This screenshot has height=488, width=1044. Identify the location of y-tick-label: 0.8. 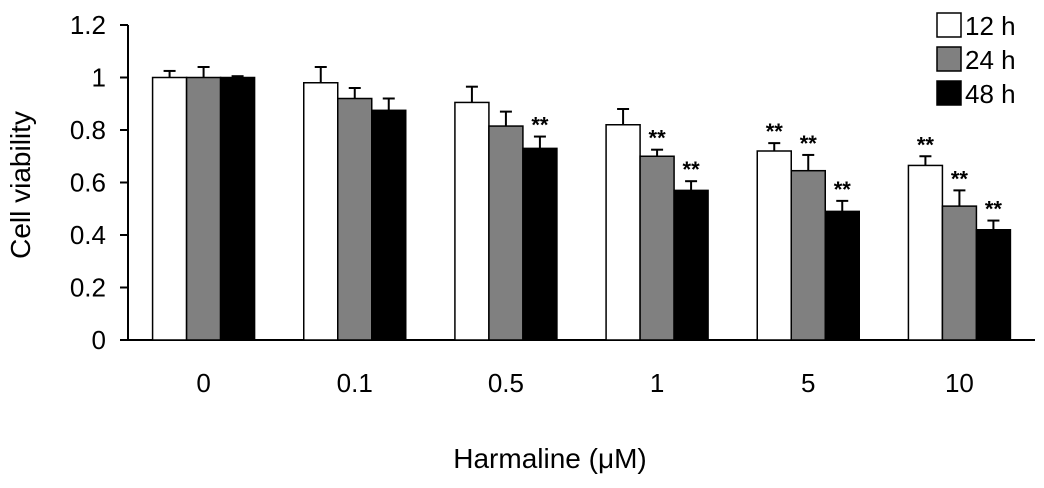
(88, 130).